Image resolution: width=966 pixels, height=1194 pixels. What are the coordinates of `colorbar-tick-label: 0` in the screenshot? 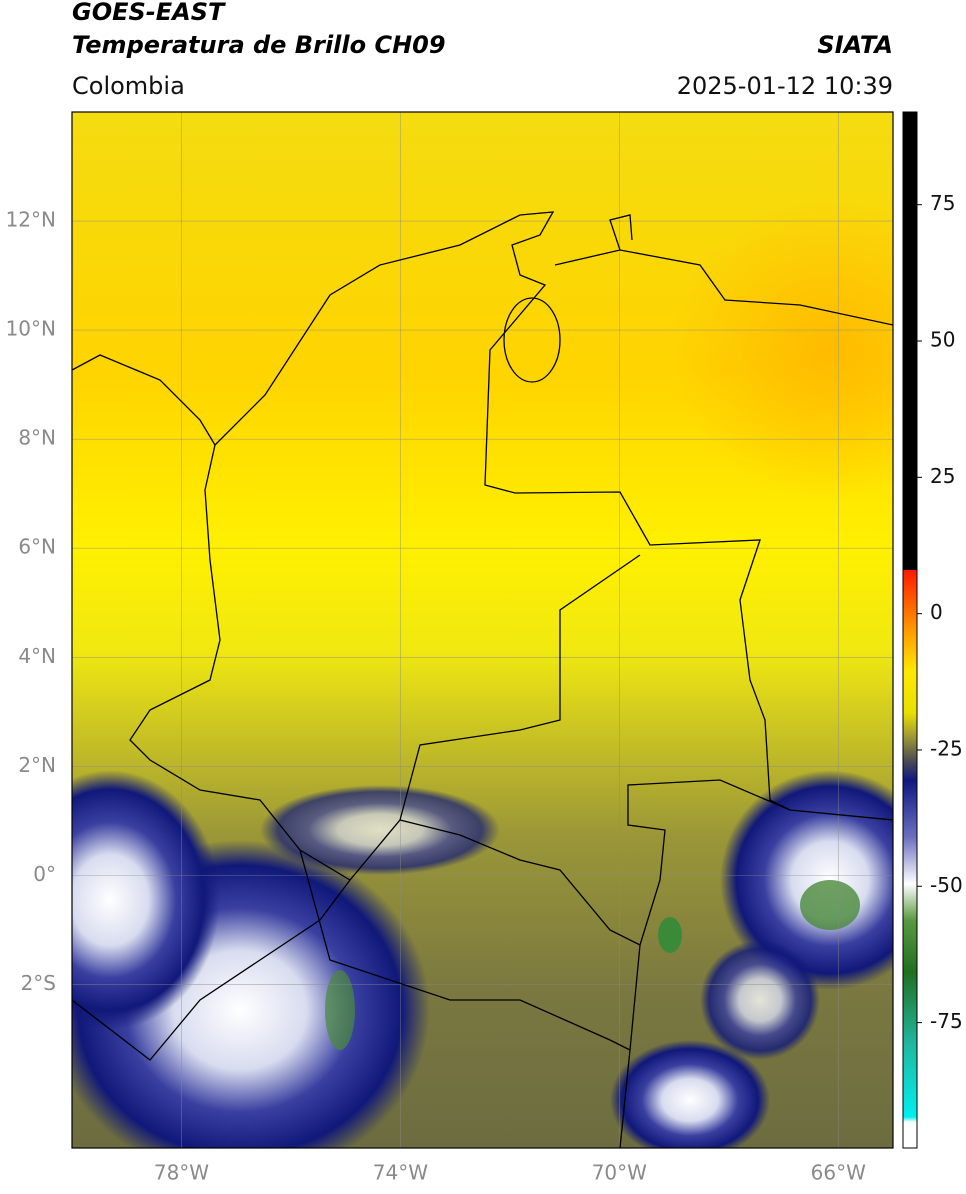 It's located at (936, 612).